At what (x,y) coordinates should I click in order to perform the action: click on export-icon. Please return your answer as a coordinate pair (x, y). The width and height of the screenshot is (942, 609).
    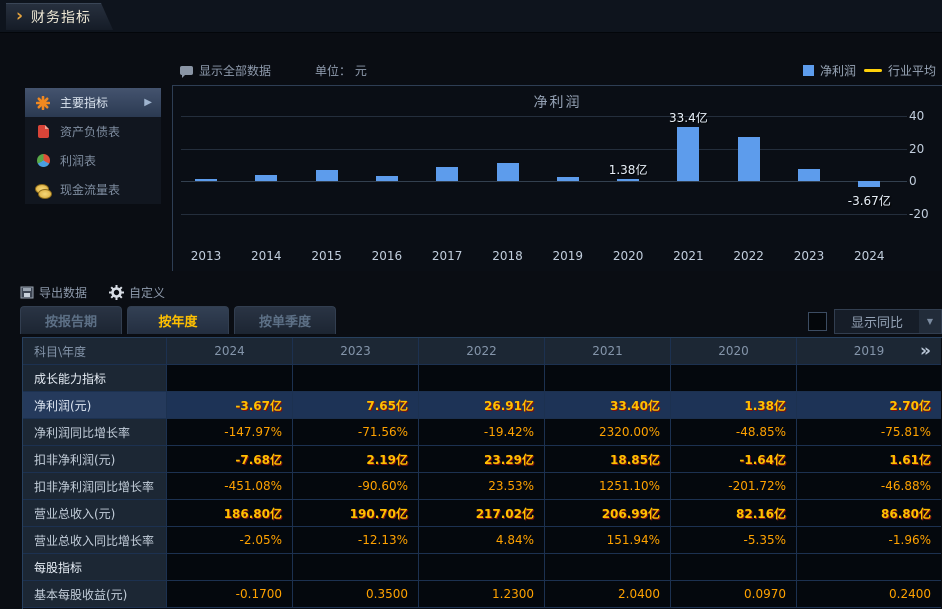
    Looking at the image, I should click on (27, 292).